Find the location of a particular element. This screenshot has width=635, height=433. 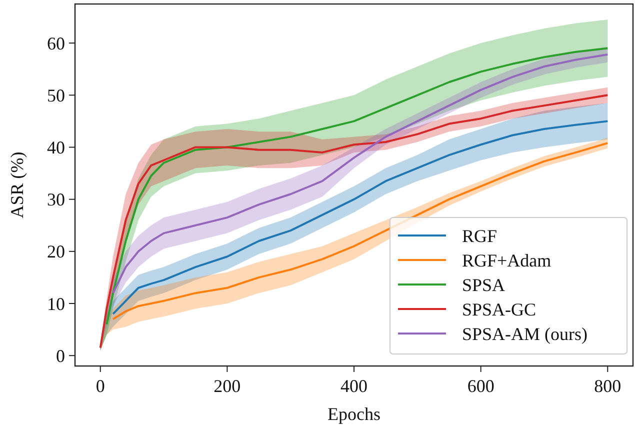

y-axis-title: ASR (%) is located at coordinates (17, 185).